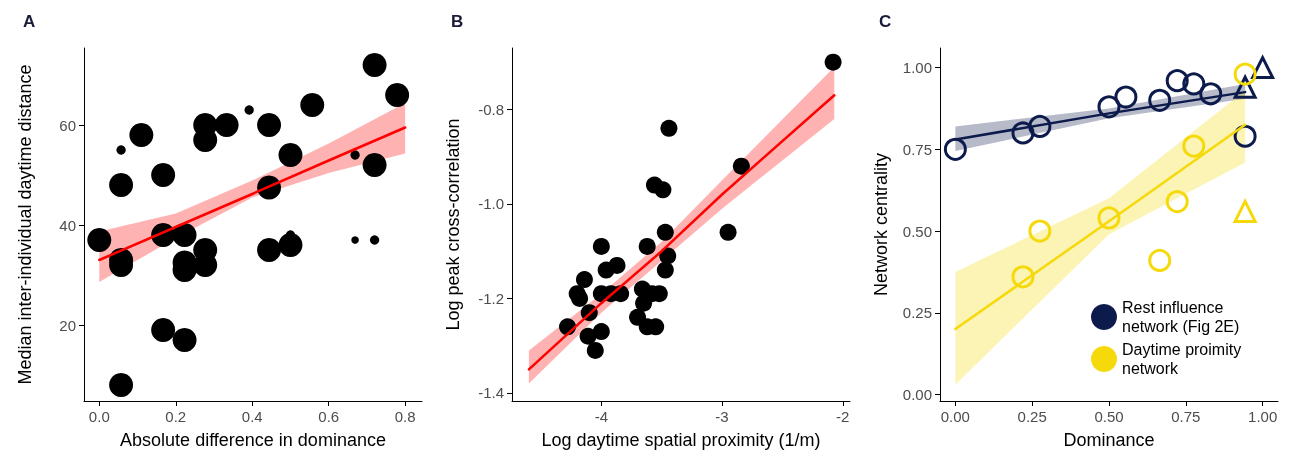 Image resolution: width=1301 pixels, height=471 pixels. What do you see at coordinates (253, 440) in the screenshot?
I see `x-axis-title: Absolute difference in dominance` at bounding box center [253, 440].